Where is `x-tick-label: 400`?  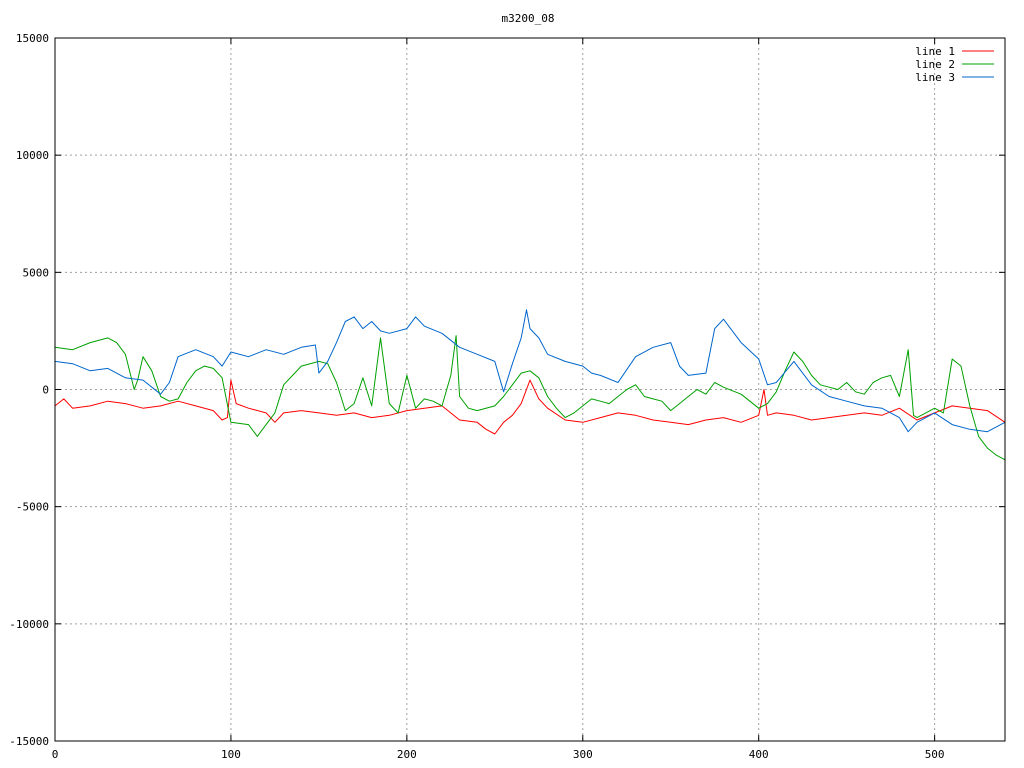 x-tick-label: 400 is located at coordinates (759, 754).